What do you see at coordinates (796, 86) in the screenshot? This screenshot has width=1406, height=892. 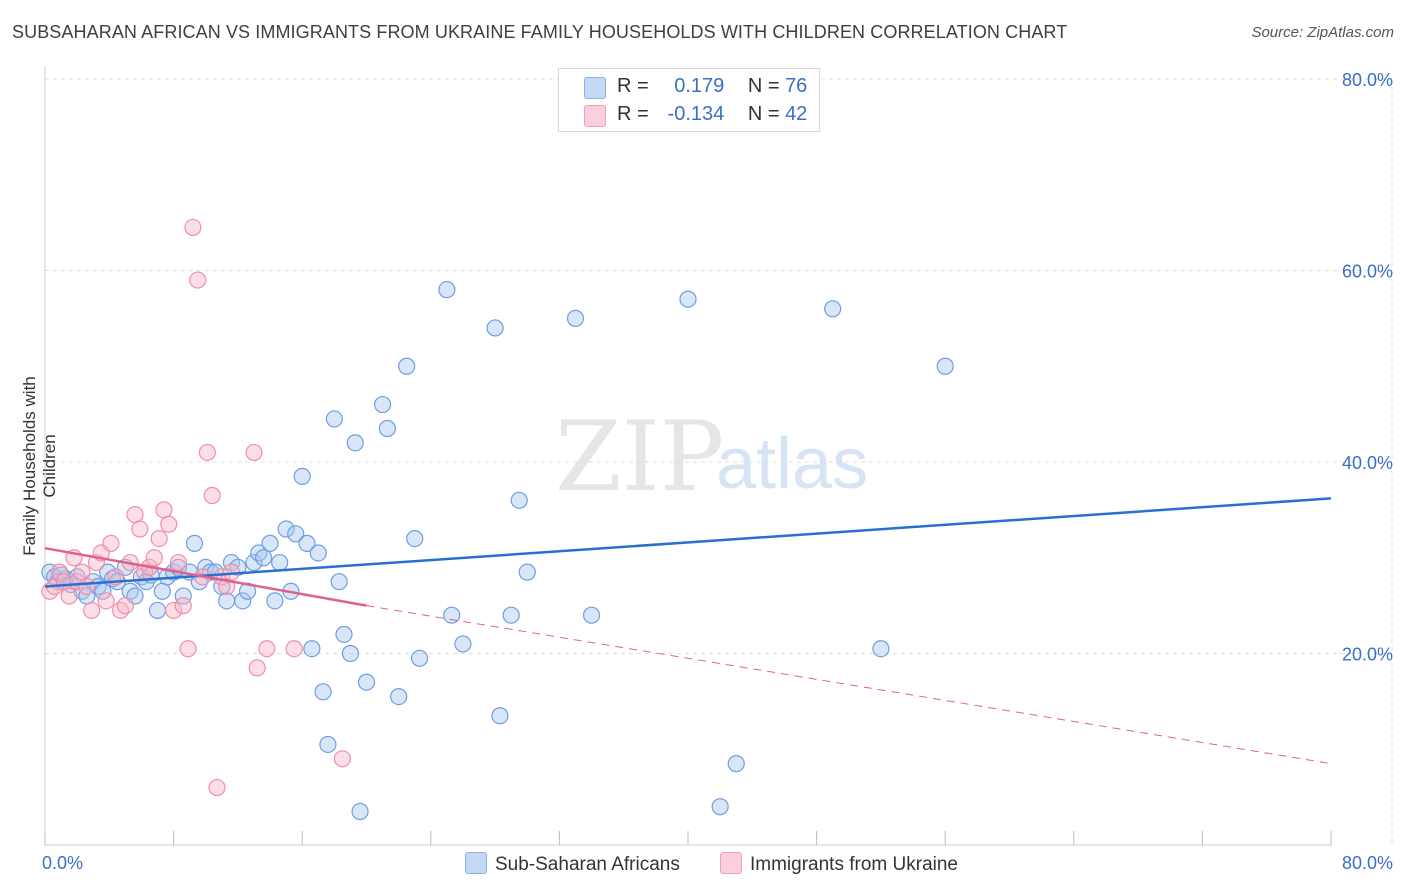 I see `legend-n-value: 76` at bounding box center [796, 86].